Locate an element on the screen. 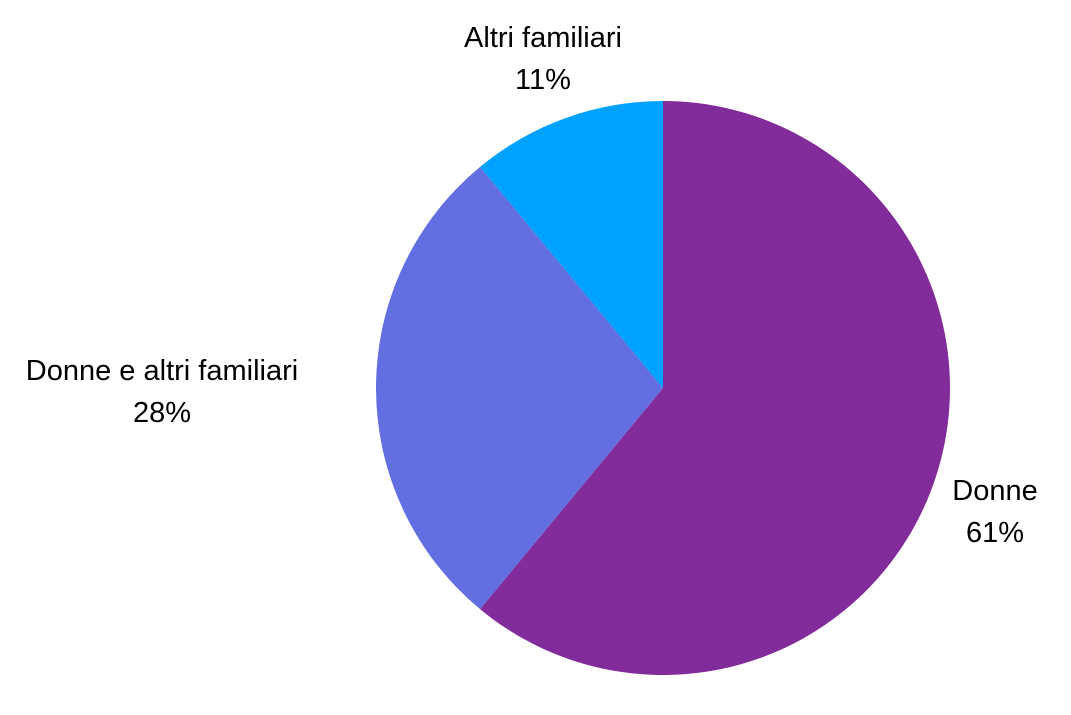  slice-value-label-altri-familiari: 11% is located at coordinates (543, 80).